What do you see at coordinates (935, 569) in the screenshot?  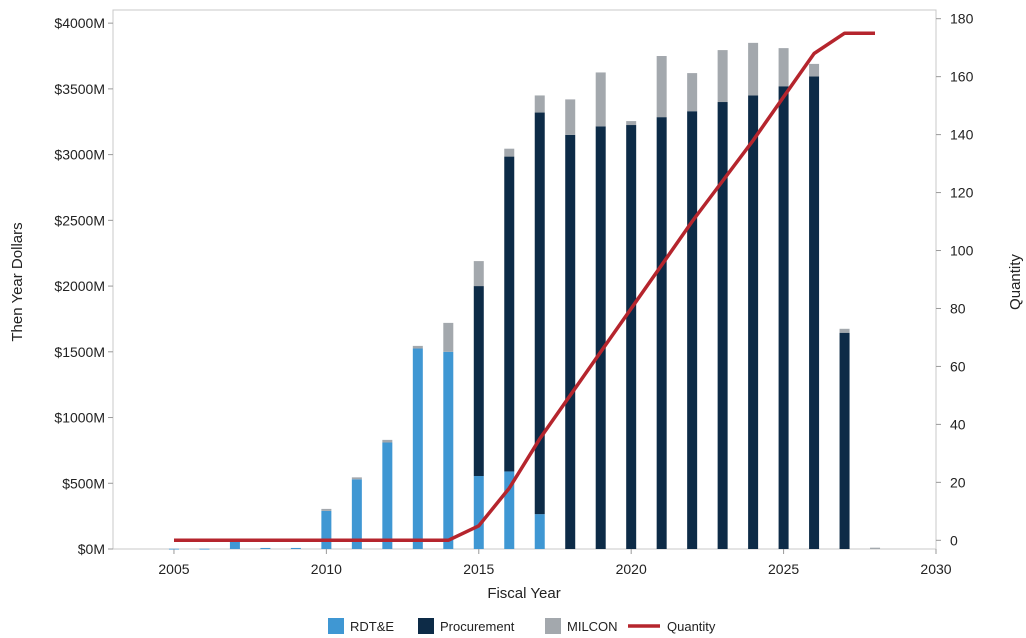 I see `x-tick-label: 2030` at bounding box center [935, 569].